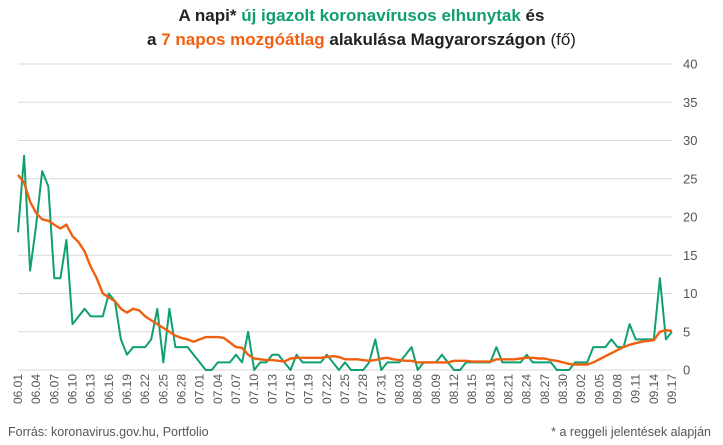  I want to click on title-unit: (fő), so click(560, 39).